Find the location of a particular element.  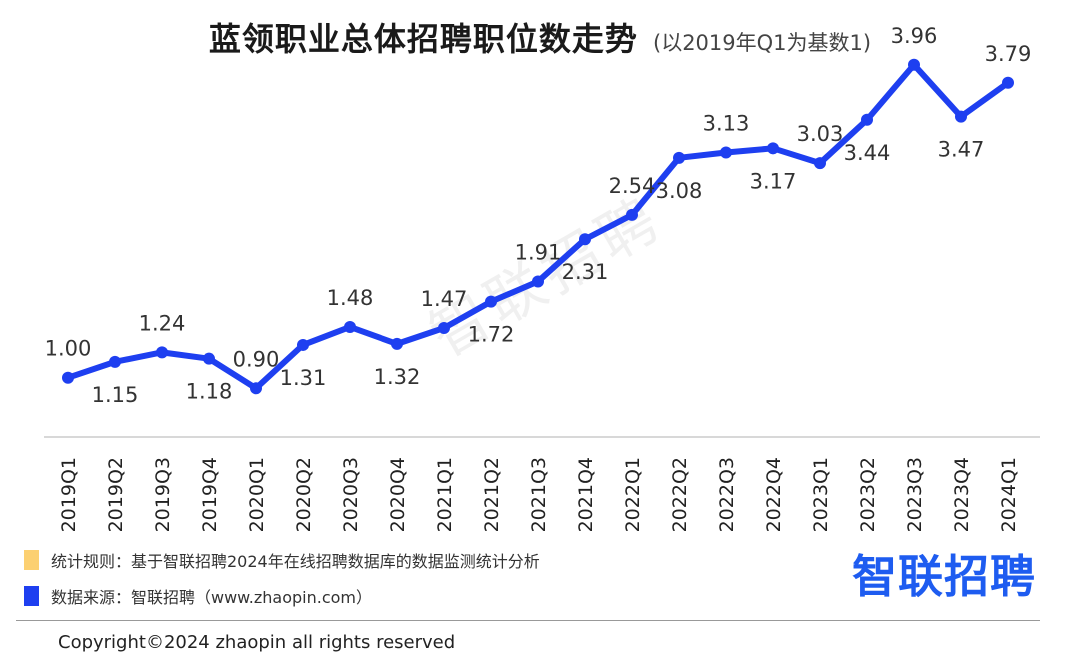

x-tick-label: 2020Q2 is located at coordinates (304, 494).